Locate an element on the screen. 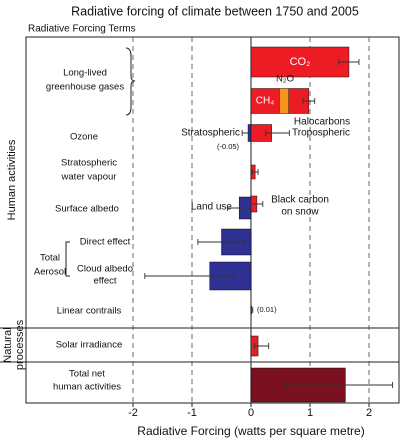 The width and height of the screenshot is (410, 441). row-label: Total net is located at coordinates (87, 374).